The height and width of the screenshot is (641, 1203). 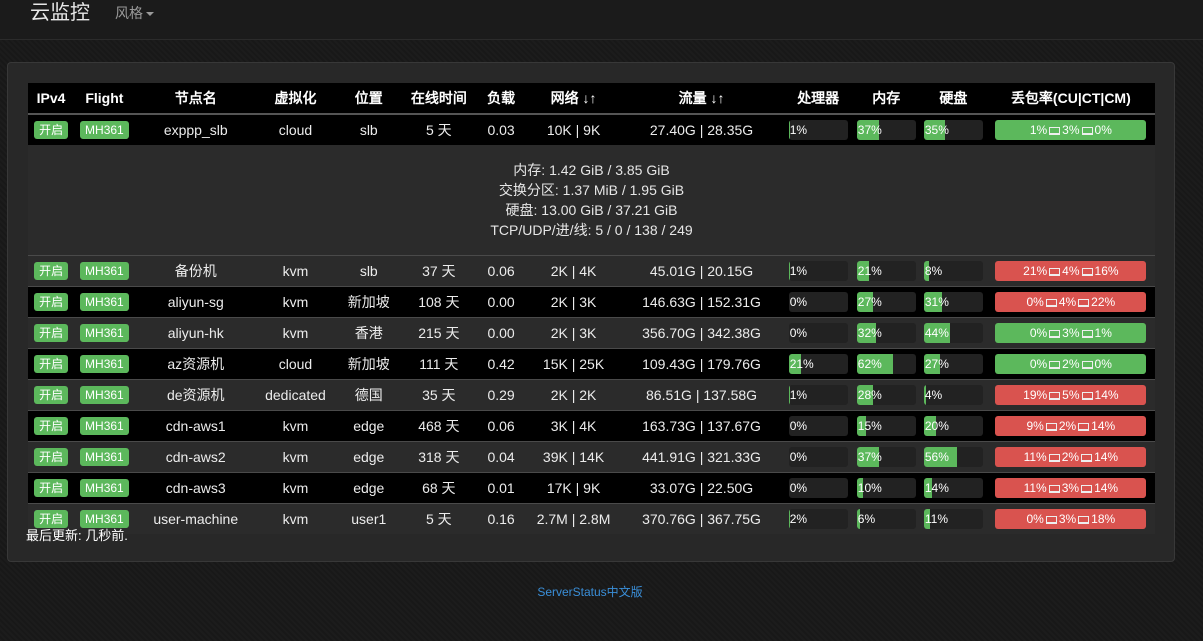 What do you see at coordinates (953, 425) in the screenshot?
I see `disk-bar: 20%` at bounding box center [953, 425].